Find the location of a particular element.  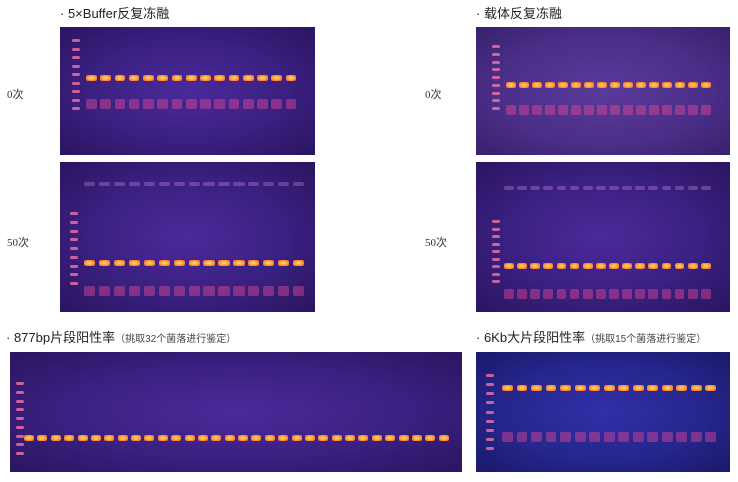

title-text: 877bp片段阳性率 is located at coordinates (64, 337).